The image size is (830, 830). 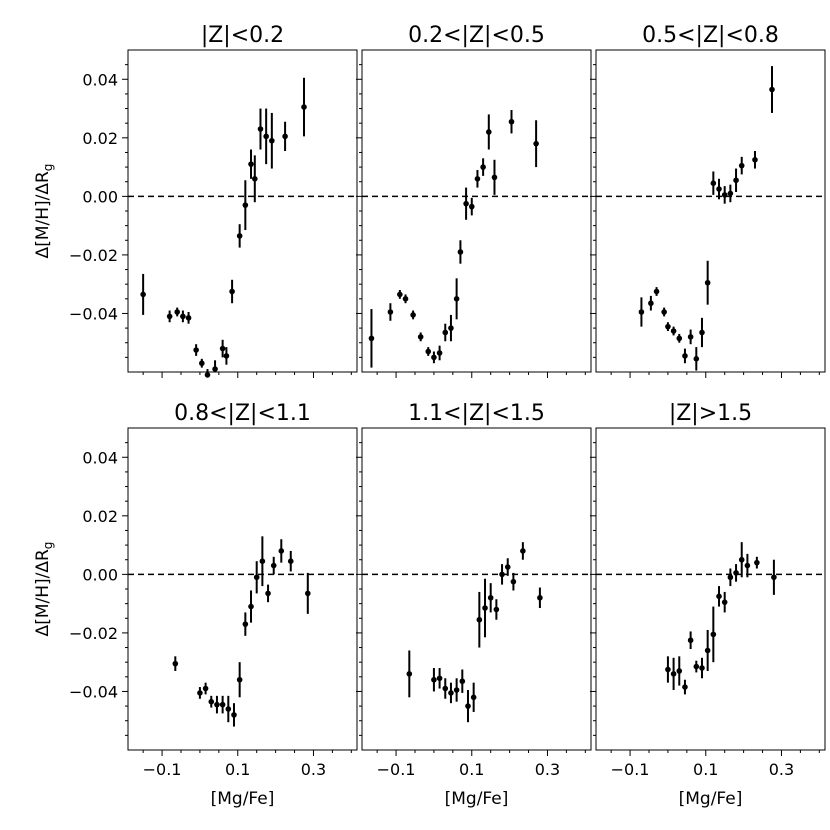 I want to click on y-tick-label: 0.00, so click(x=100, y=574).